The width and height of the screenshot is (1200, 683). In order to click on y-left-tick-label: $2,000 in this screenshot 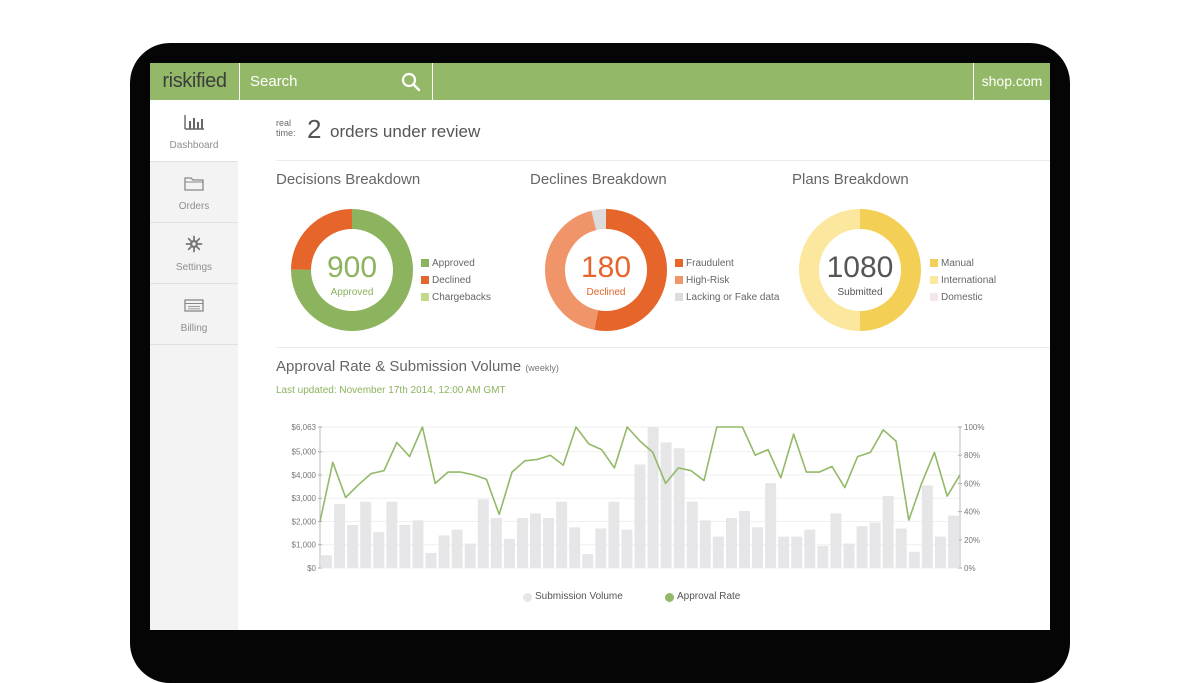, I will do `click(304, 521)`.